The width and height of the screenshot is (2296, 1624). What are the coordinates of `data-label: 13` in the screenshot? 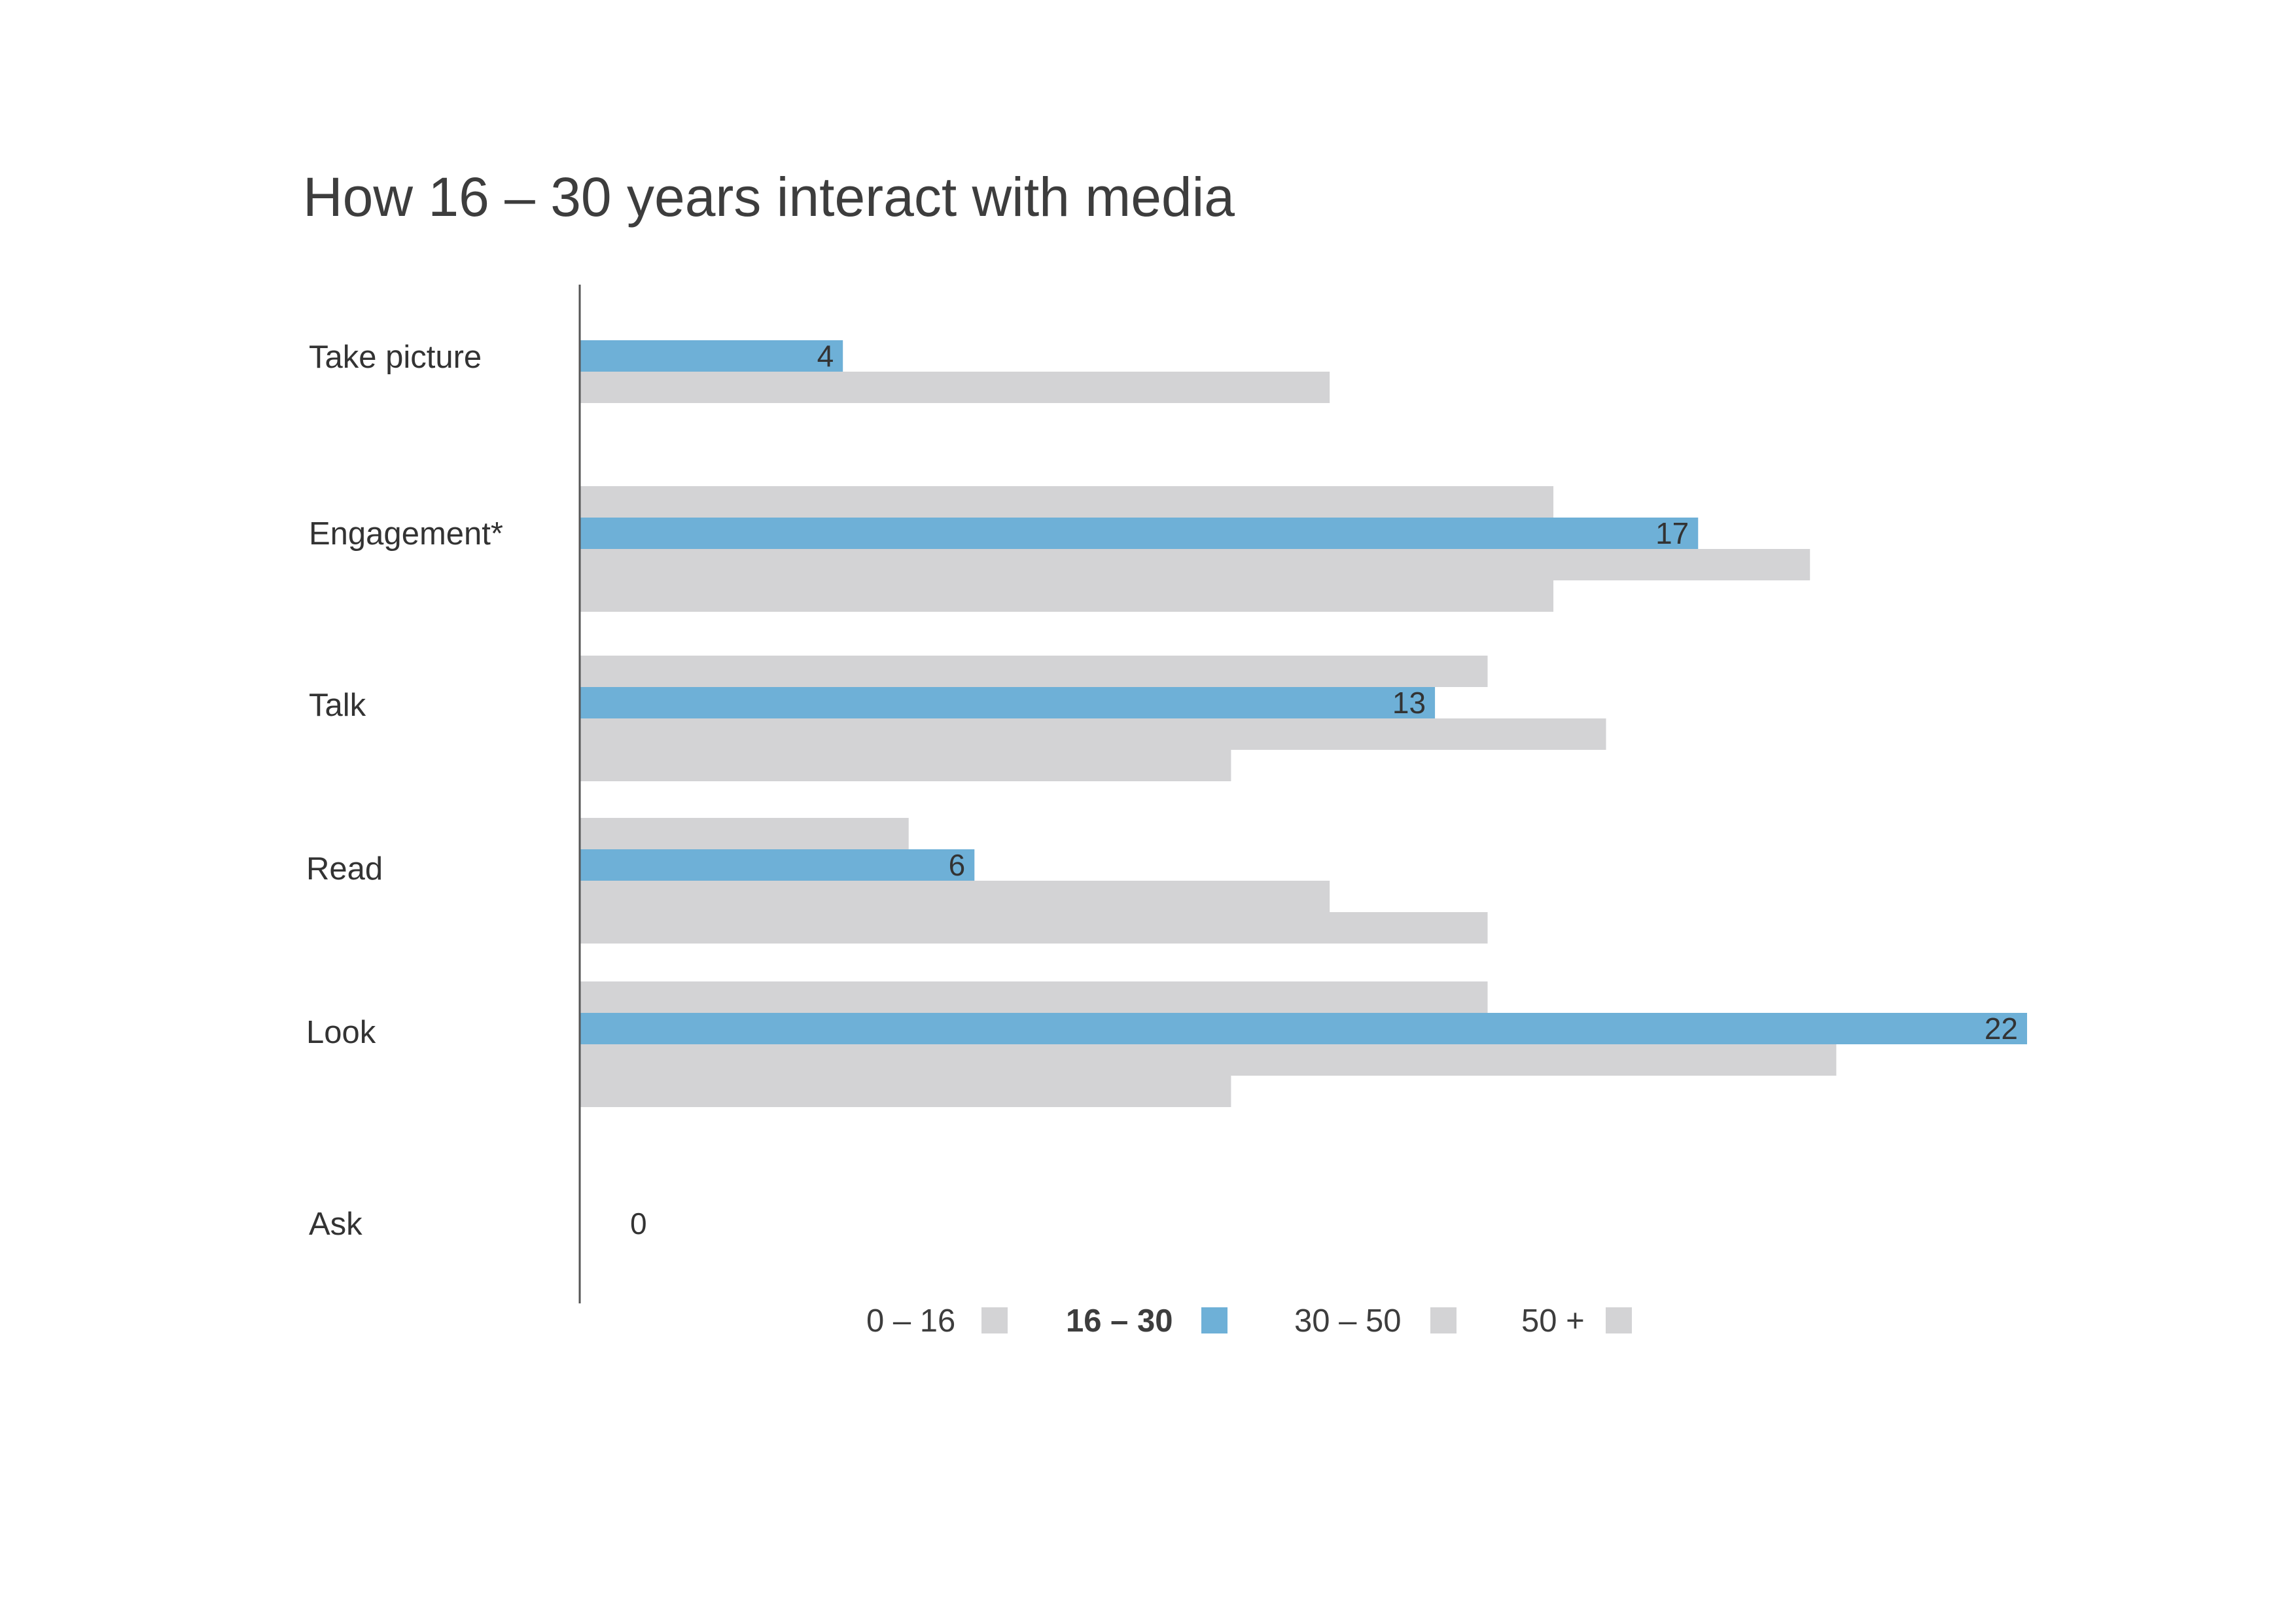 It's located at (1409, 703).